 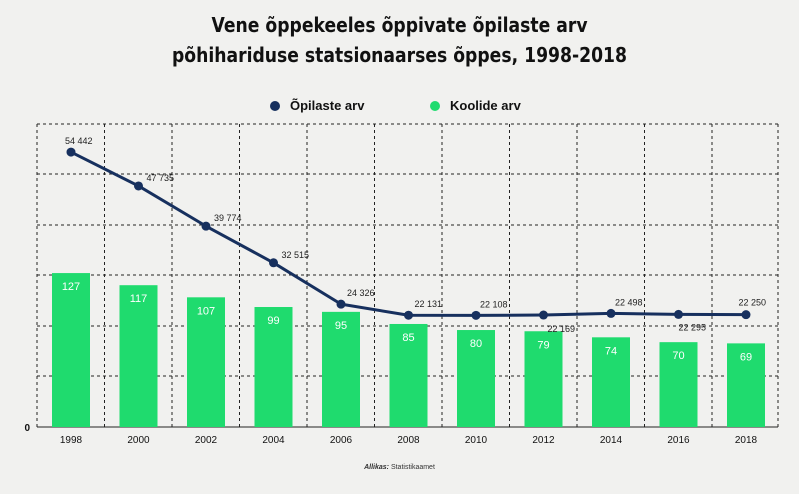 I want to click on x-tick-label-2002: 2002, so click(x=206, y=440).